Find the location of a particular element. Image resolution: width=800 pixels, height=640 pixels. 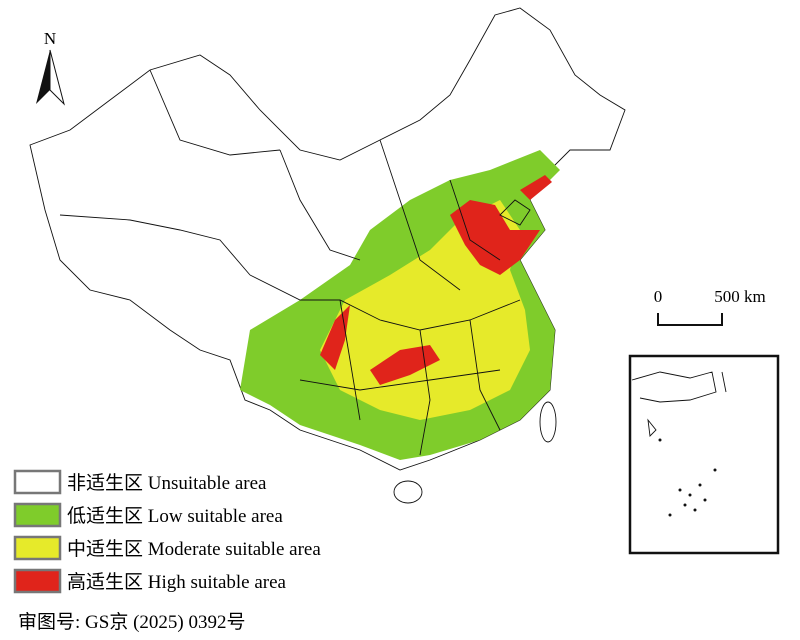

scale-label: 500 km is located at coordinates (739, 296).